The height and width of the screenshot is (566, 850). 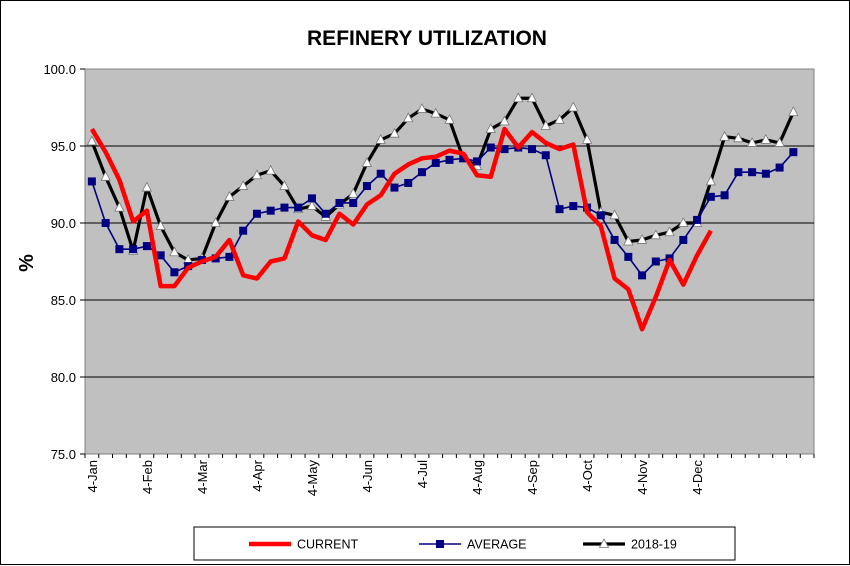 What do you see at coordinates (63, 300) in the screenshot?
I see `y-tick-label: 85.0` at bounding box center [63, 300].